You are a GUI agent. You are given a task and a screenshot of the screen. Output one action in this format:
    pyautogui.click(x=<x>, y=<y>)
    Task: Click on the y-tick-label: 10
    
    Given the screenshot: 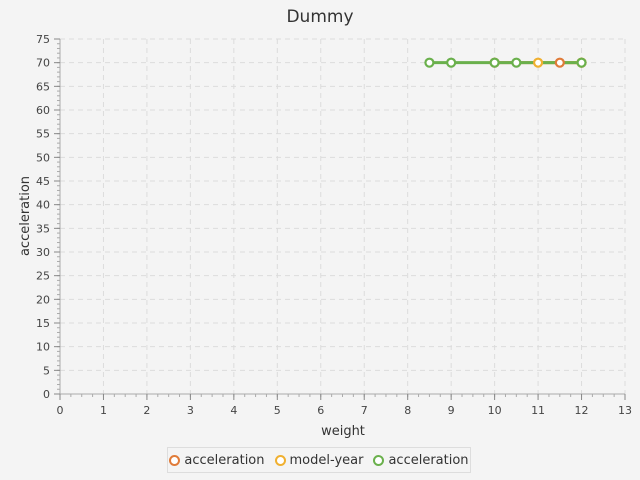 What is the action you would take?
    pyautogui.click(x=43, y=347)
    